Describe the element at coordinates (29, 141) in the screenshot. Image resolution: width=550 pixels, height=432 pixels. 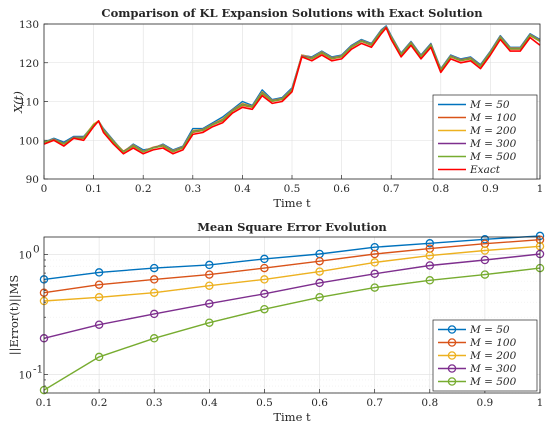
I see `y-tick-label: 100` at that location.